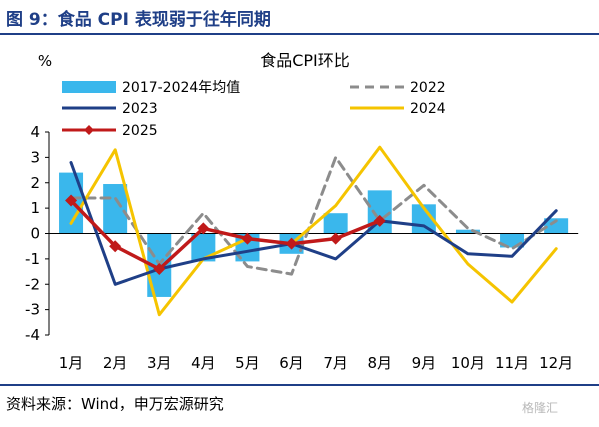 The height and width of the screenshot is (427, 599). What do you see at coordinates (428, 88) in the screenshot?
I see `legend-2022-label: 2022` at bounding box center [428, 88].